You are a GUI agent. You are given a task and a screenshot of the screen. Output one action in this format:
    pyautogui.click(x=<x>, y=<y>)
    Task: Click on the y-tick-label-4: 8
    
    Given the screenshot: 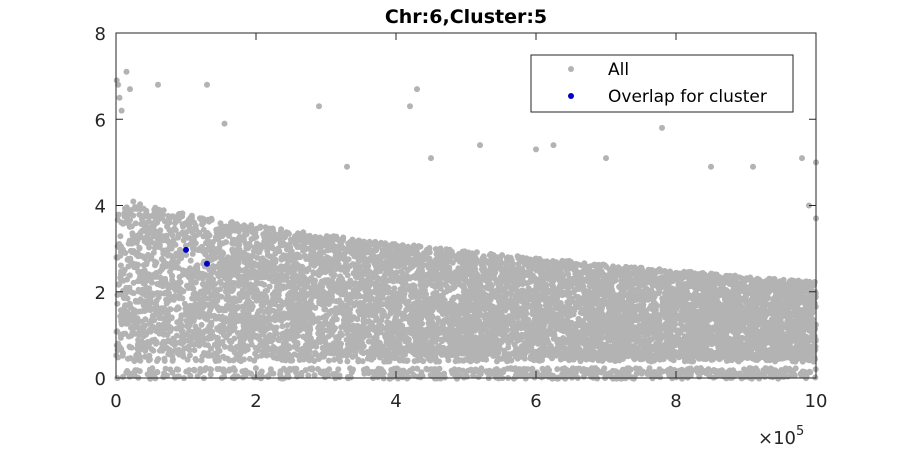 What is the action you would take?
    pyautogui.click(x=100, y=34)
    